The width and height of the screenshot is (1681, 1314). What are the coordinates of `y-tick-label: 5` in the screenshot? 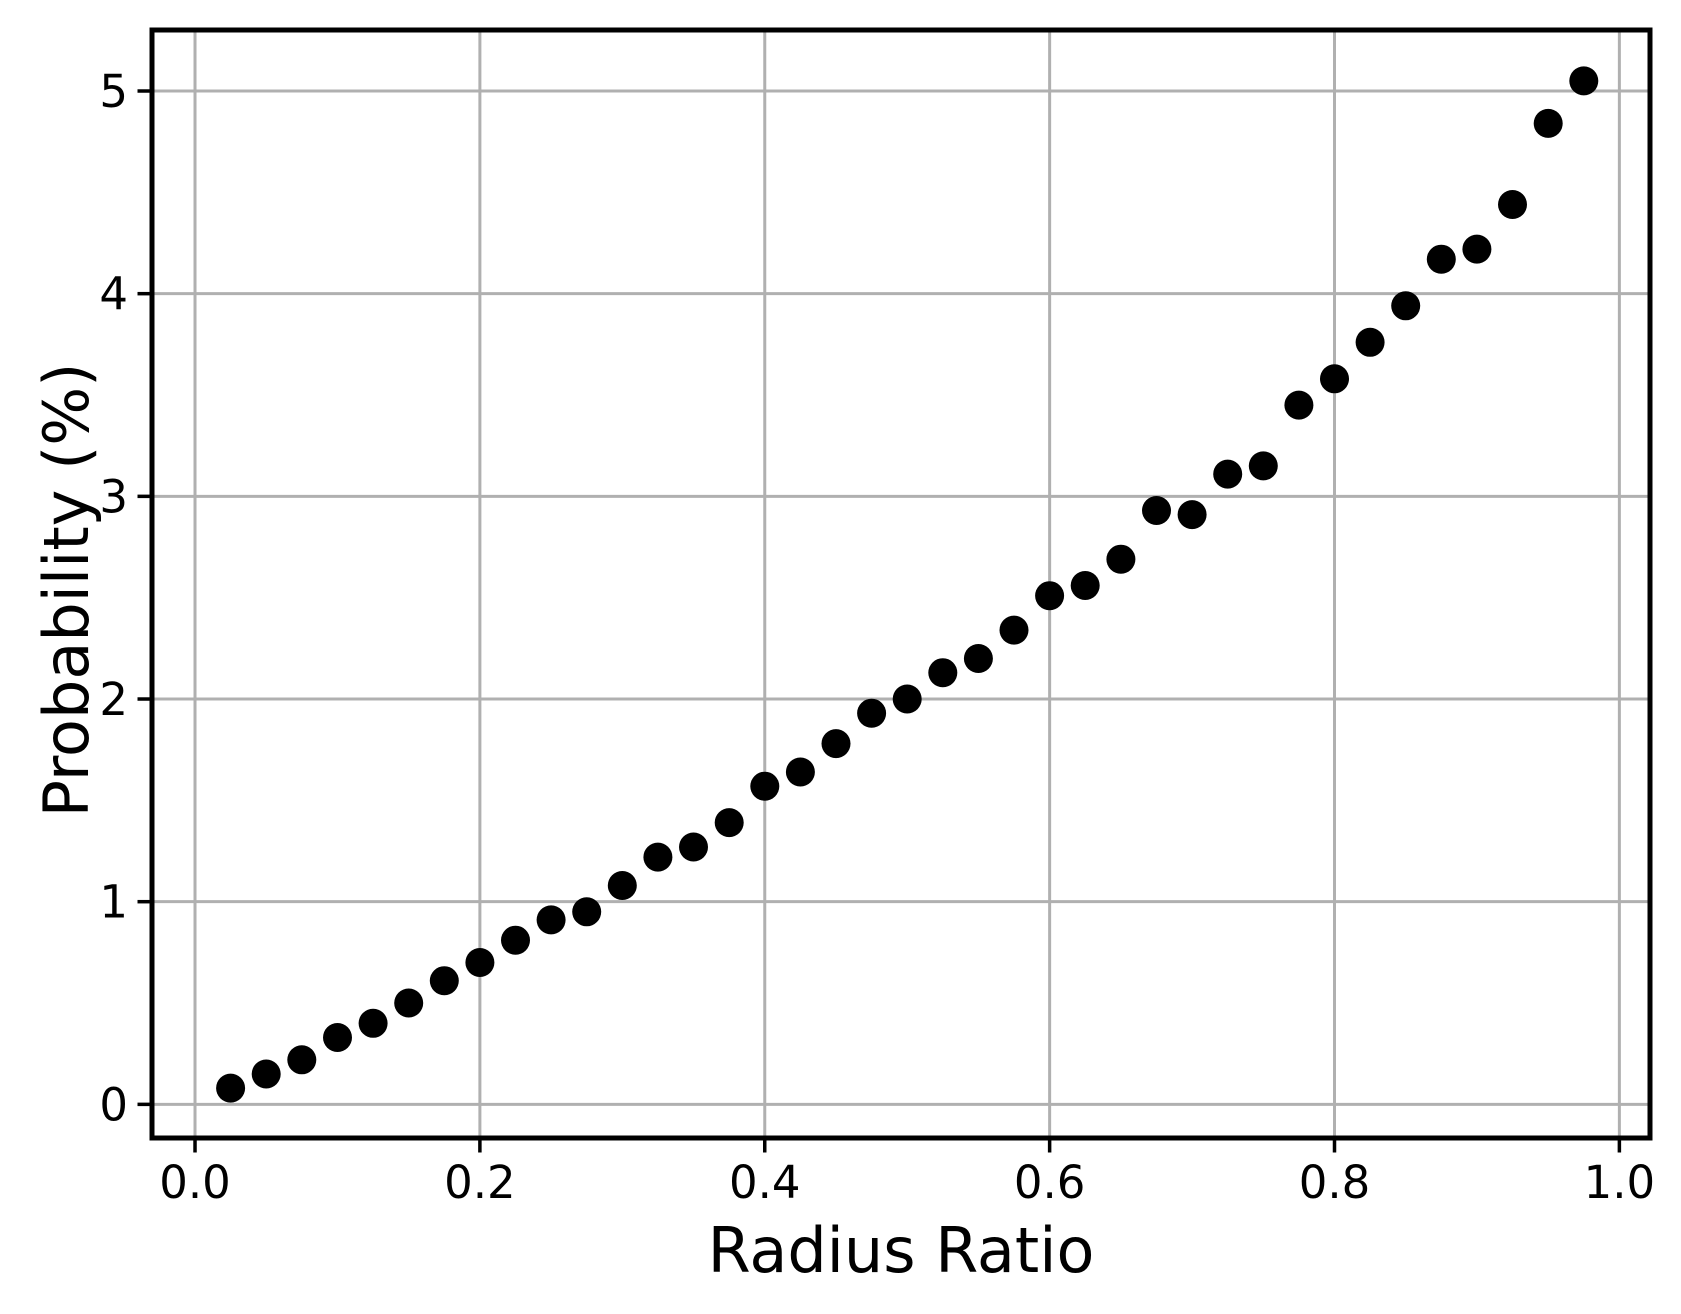 It's located at (113, 91).